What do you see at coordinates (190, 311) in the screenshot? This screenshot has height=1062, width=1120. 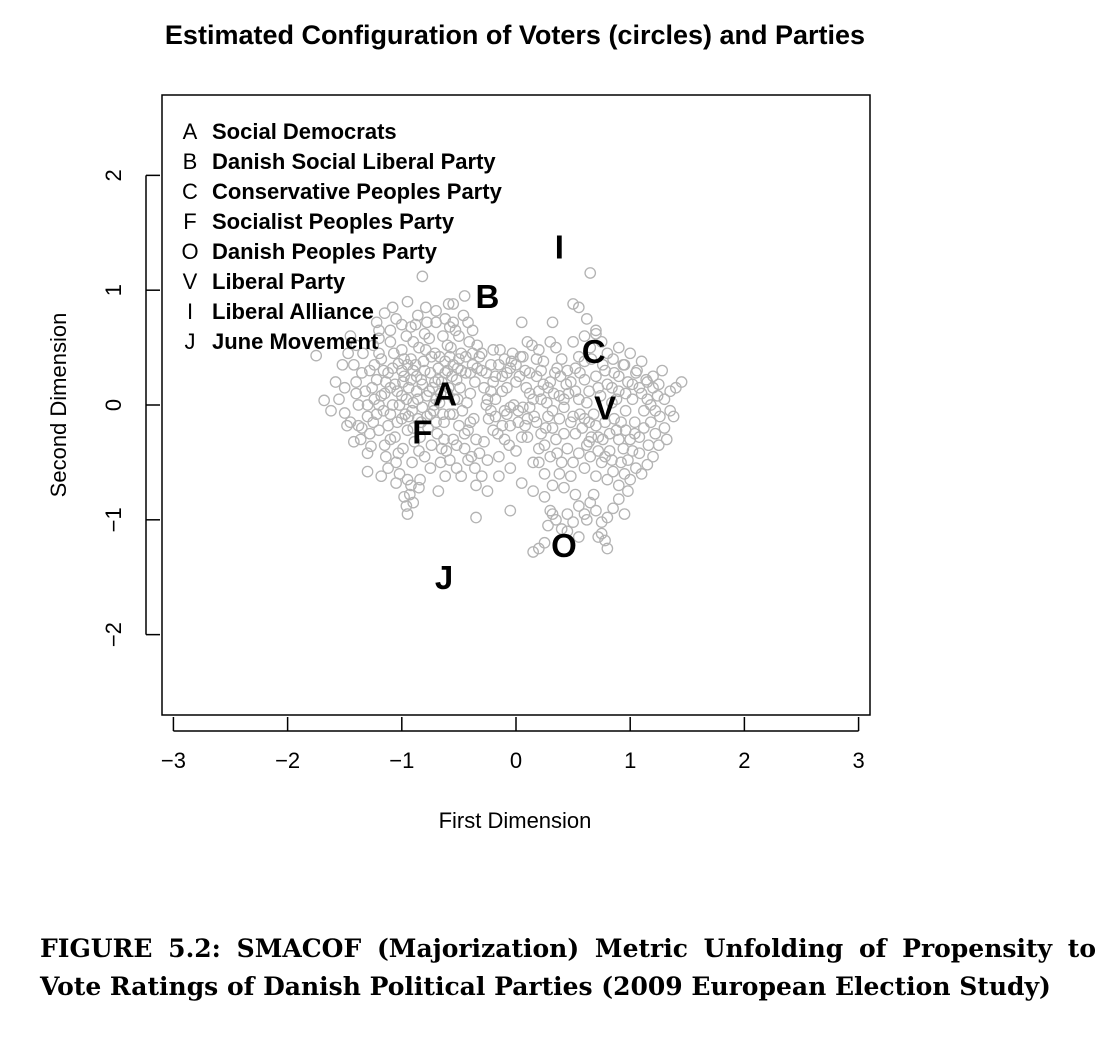 I see `legend-key: I` at bounding box center [190, 311].